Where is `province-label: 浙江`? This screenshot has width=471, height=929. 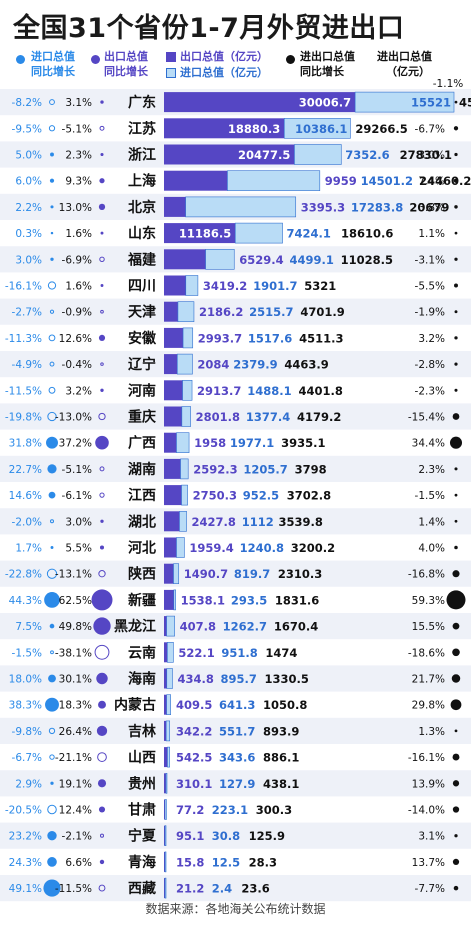 province-label: 浙江 is located at coordinates (142, 155).